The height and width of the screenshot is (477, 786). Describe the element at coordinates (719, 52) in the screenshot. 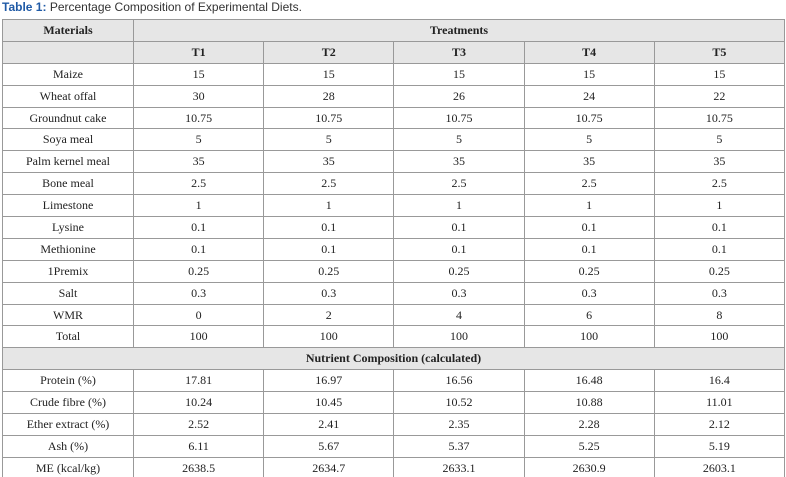

I see `column-header: T5` at that location.